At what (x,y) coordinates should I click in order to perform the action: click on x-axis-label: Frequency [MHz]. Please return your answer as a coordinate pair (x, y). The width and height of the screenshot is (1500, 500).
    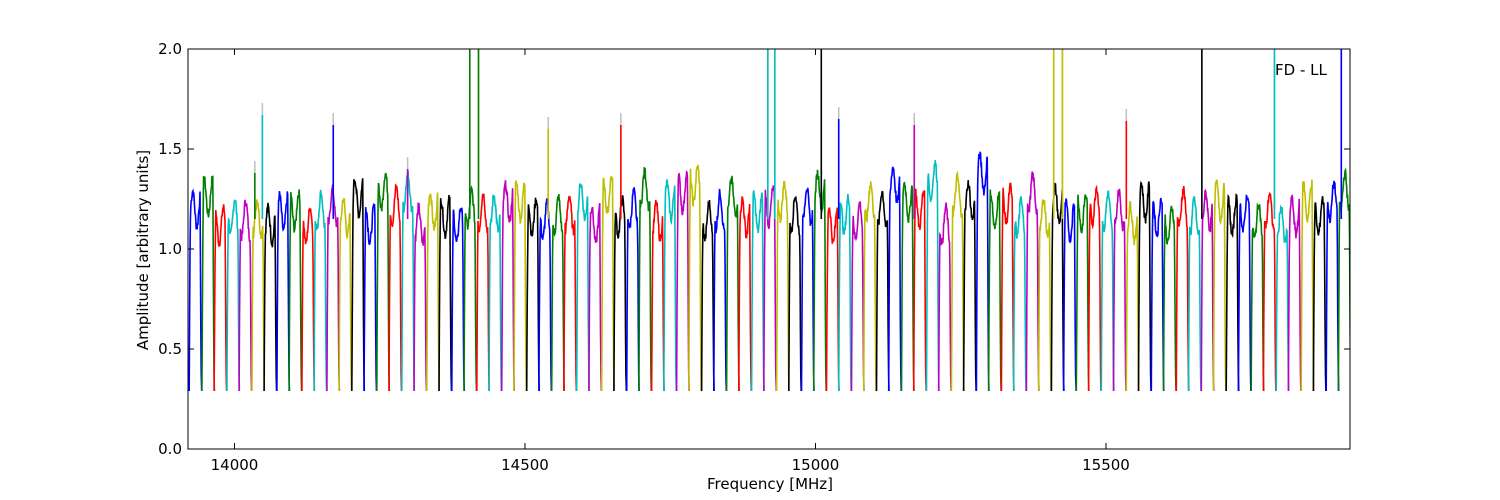
    Looking at the image, I should click on (770, 484).